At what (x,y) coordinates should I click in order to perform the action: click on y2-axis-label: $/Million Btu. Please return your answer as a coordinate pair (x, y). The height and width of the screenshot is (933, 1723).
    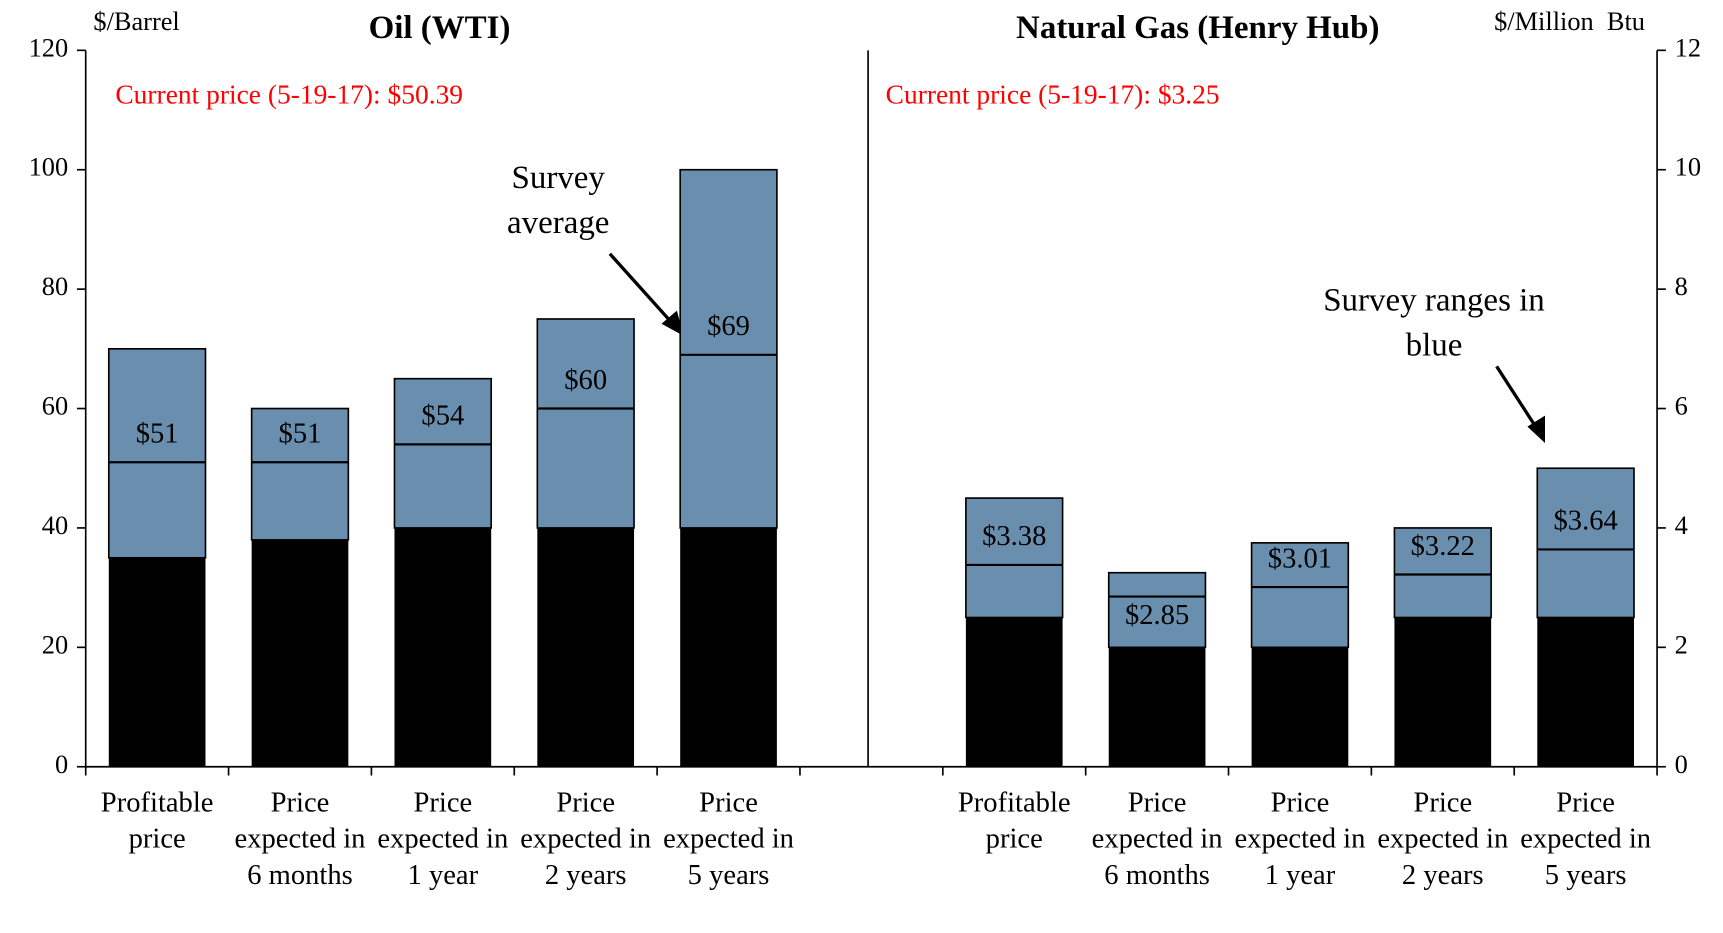
    Looking at the image, I should click on (1569, 21).